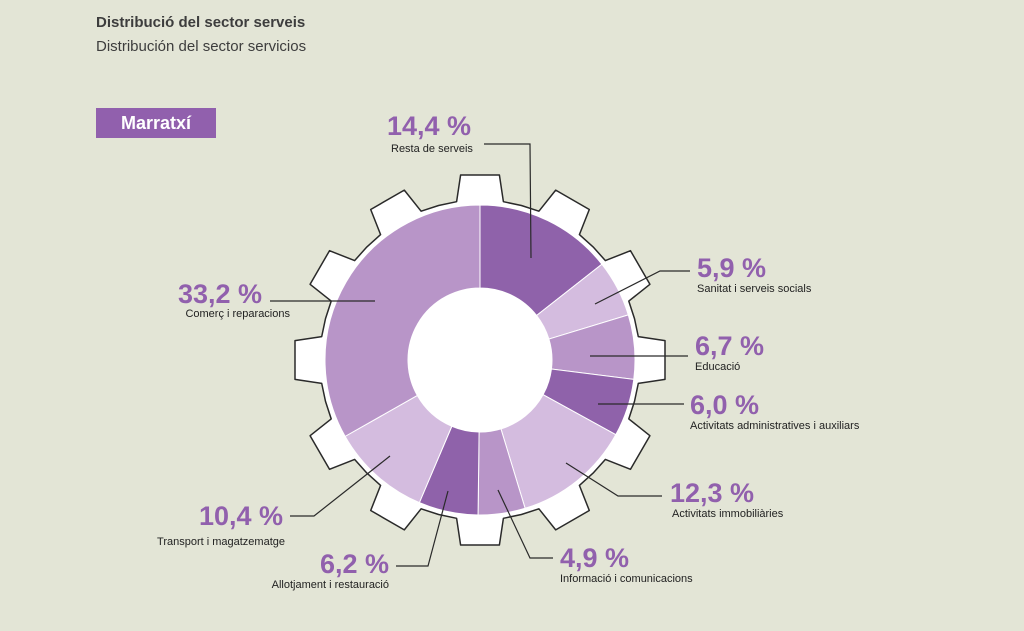 This screenshot has height=631, width=1024. I want to click on chart-title-spanish: Distribución del sector servicios, so click(201, 46).